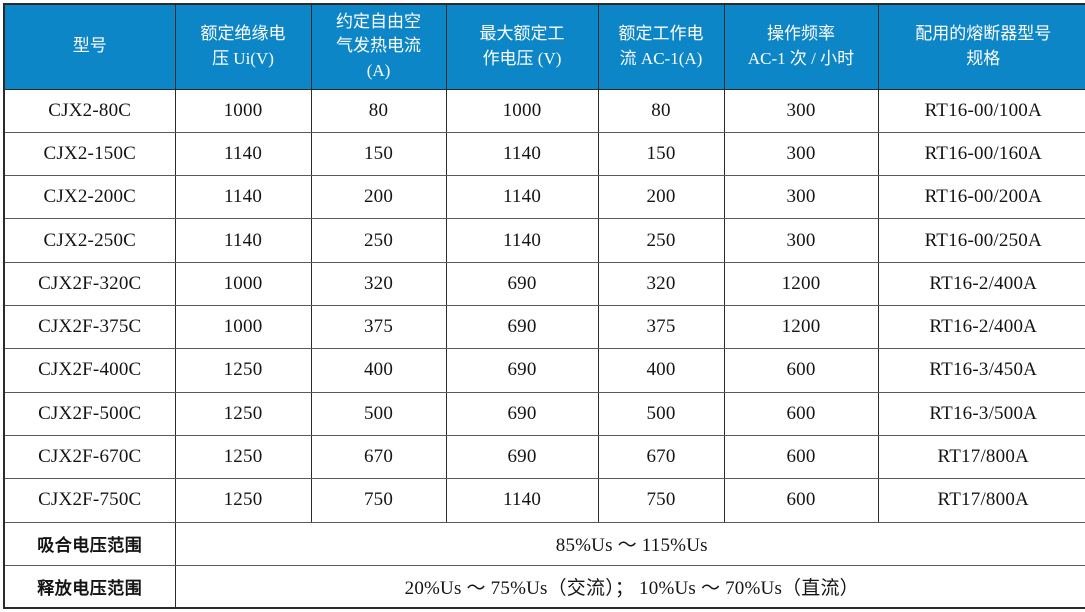 The image size is (1085, 612). Describe the element at coordinates (89, 283) in the screenshot. I see `model-cell: CJX2F-320C` at that location.